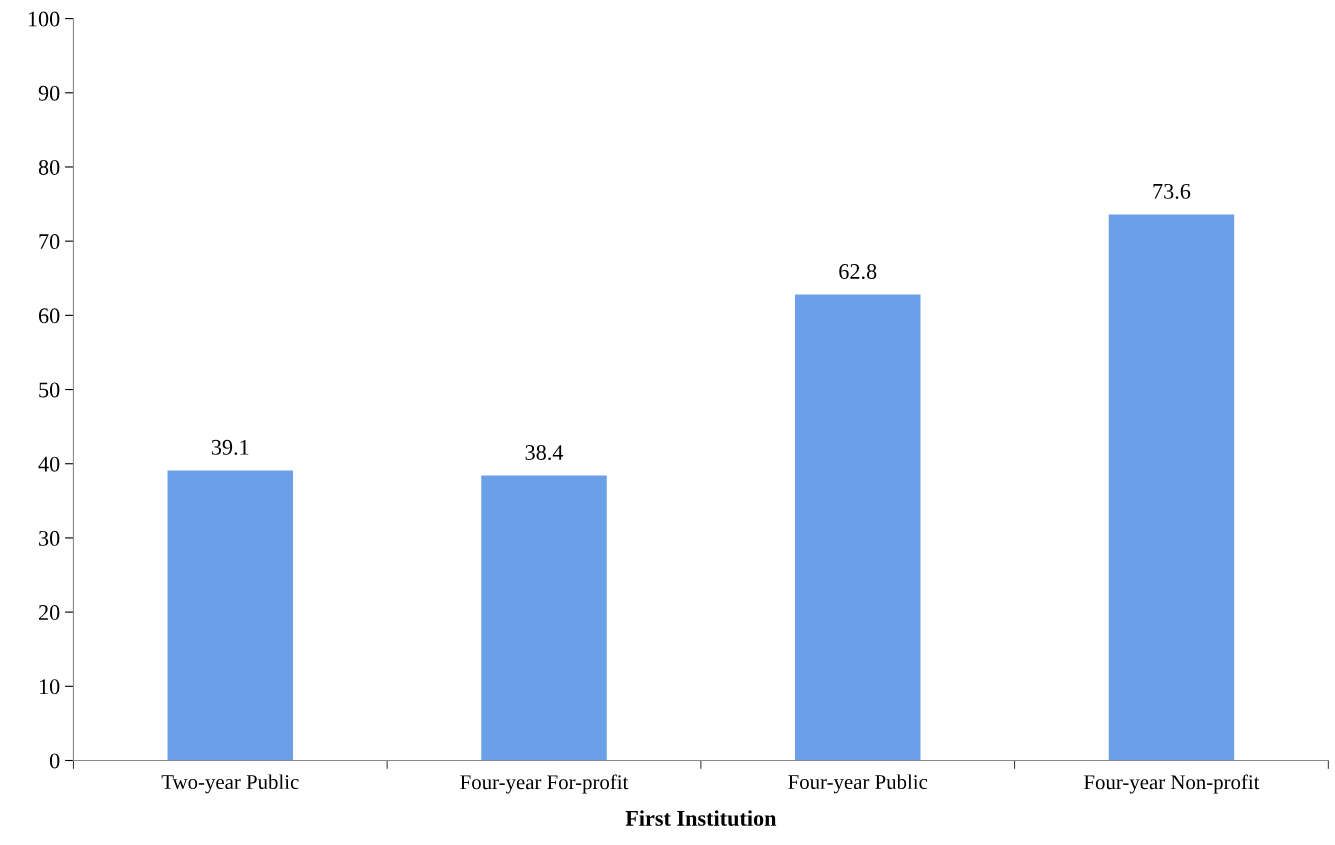  Describe the element at coordinates (1172, 784) in the screenshot. I see `x-tick-label: Four-year Non-profit` at that location.